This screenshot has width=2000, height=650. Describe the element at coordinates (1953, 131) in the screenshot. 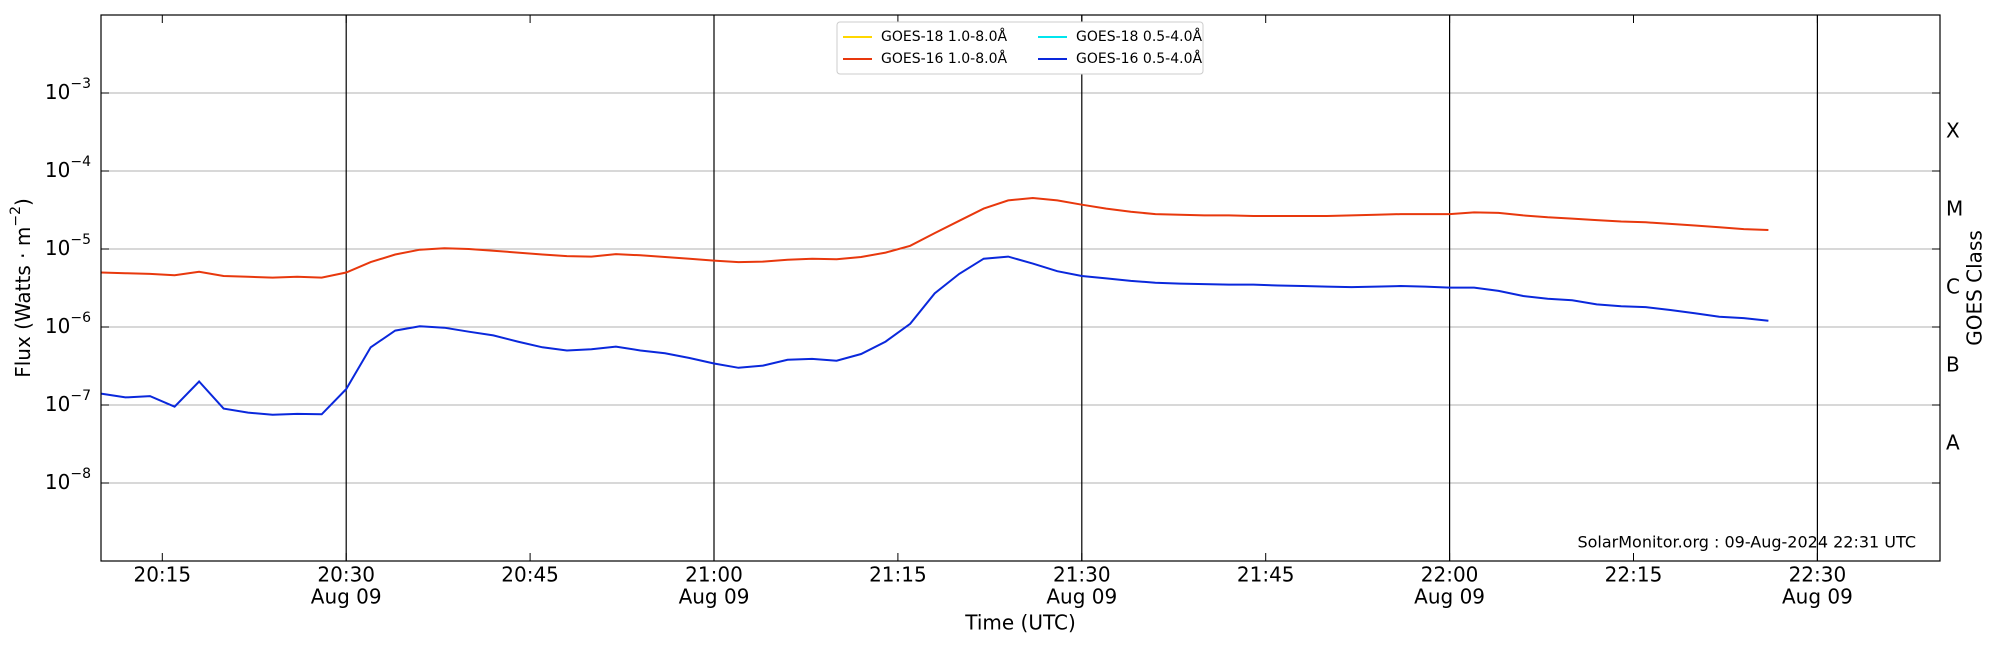

I see `class-label: X` at that location.